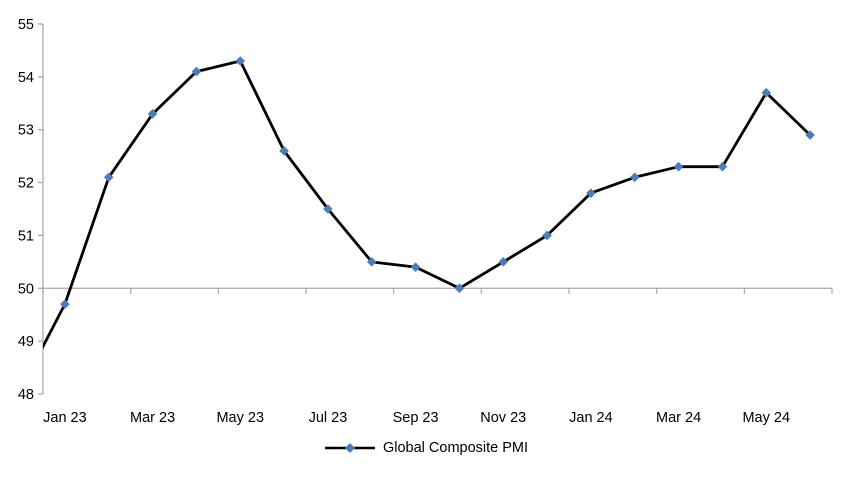 The width and height of the screenshot is (852, 481). I want to click on legend-marker-icon, so click(349, 448).